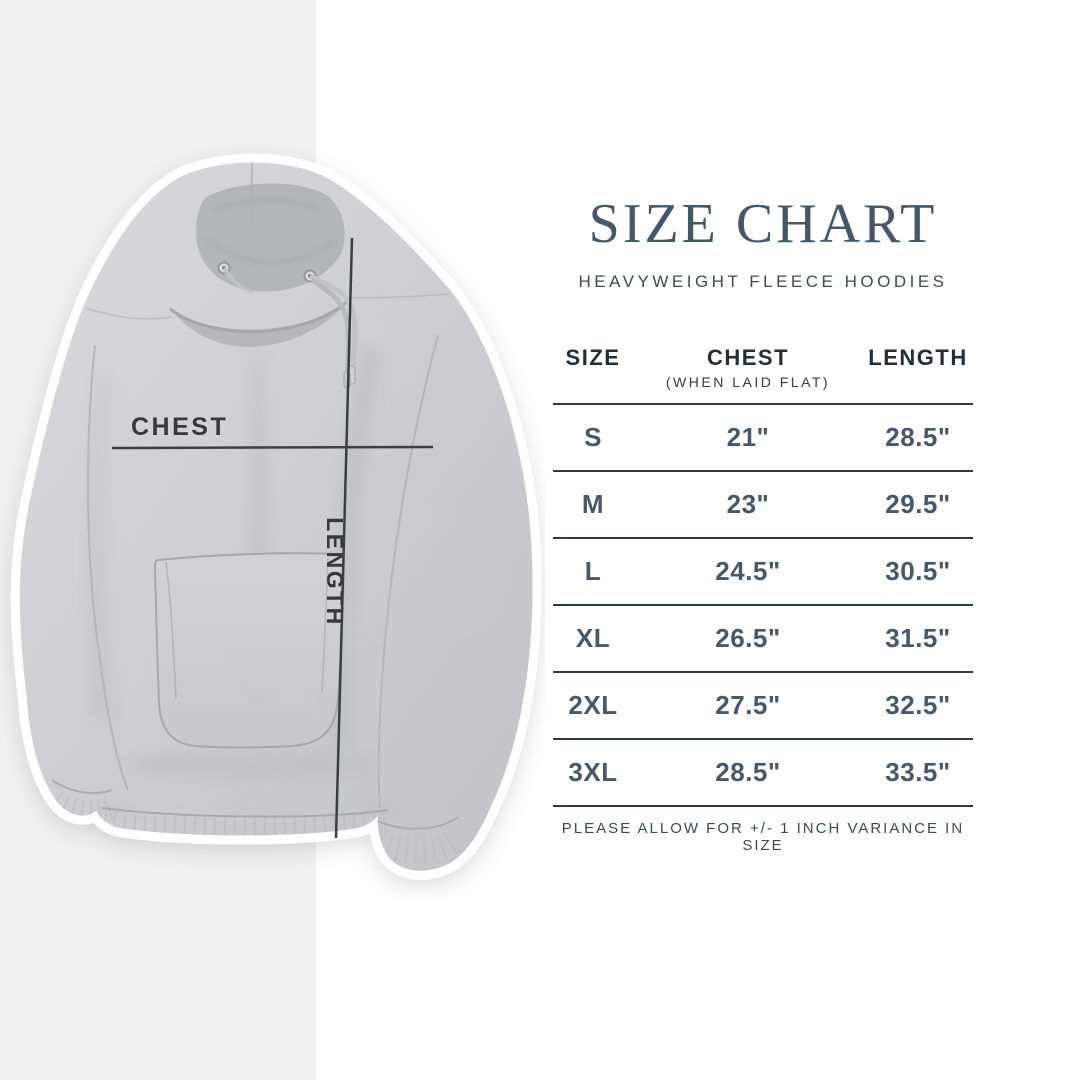  Describe the element at coordinates (335, 572) in the screenshot. I see `length-label: LENGTH` at that location.